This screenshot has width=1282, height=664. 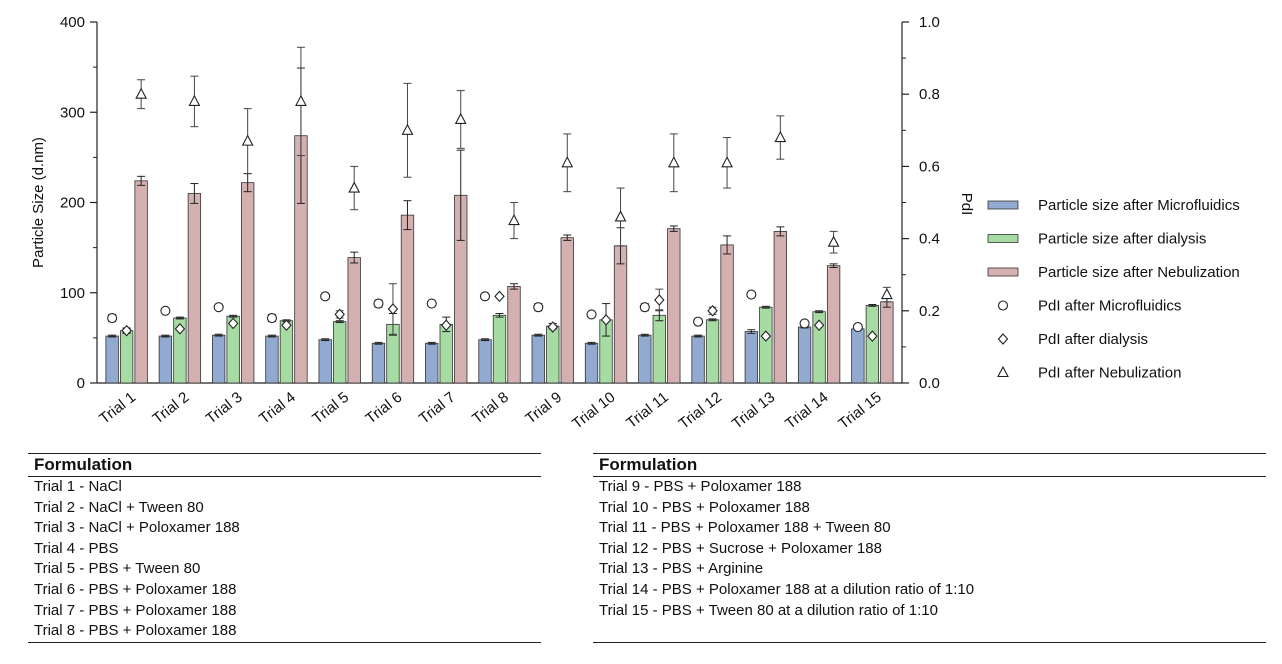 What do you see at coordinates (929, 383) in the screenshot?
I see `y-tick-label-right: 0.0` at bounding box center [929, 383].